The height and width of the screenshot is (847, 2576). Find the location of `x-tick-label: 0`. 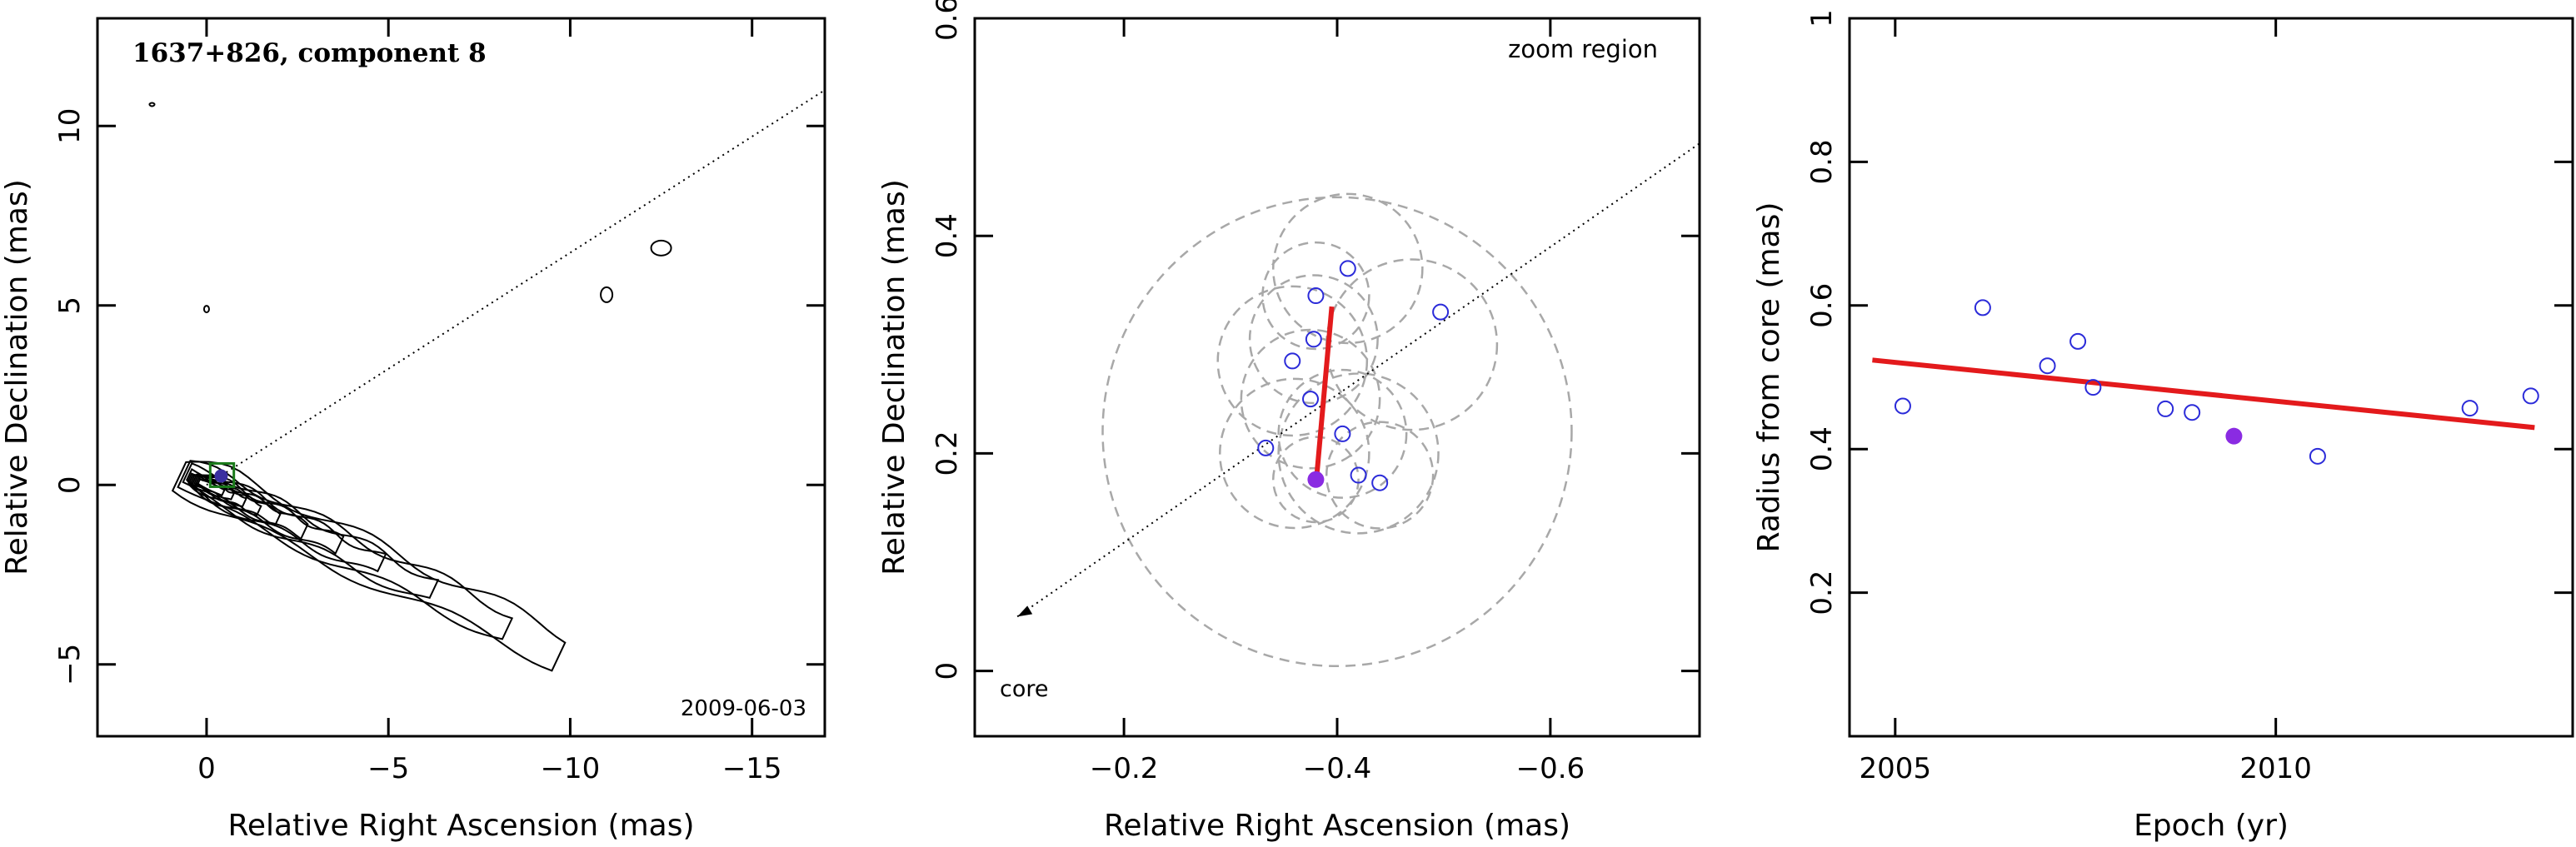

x-tick-label: 0 is located at coordinates (206, 768).